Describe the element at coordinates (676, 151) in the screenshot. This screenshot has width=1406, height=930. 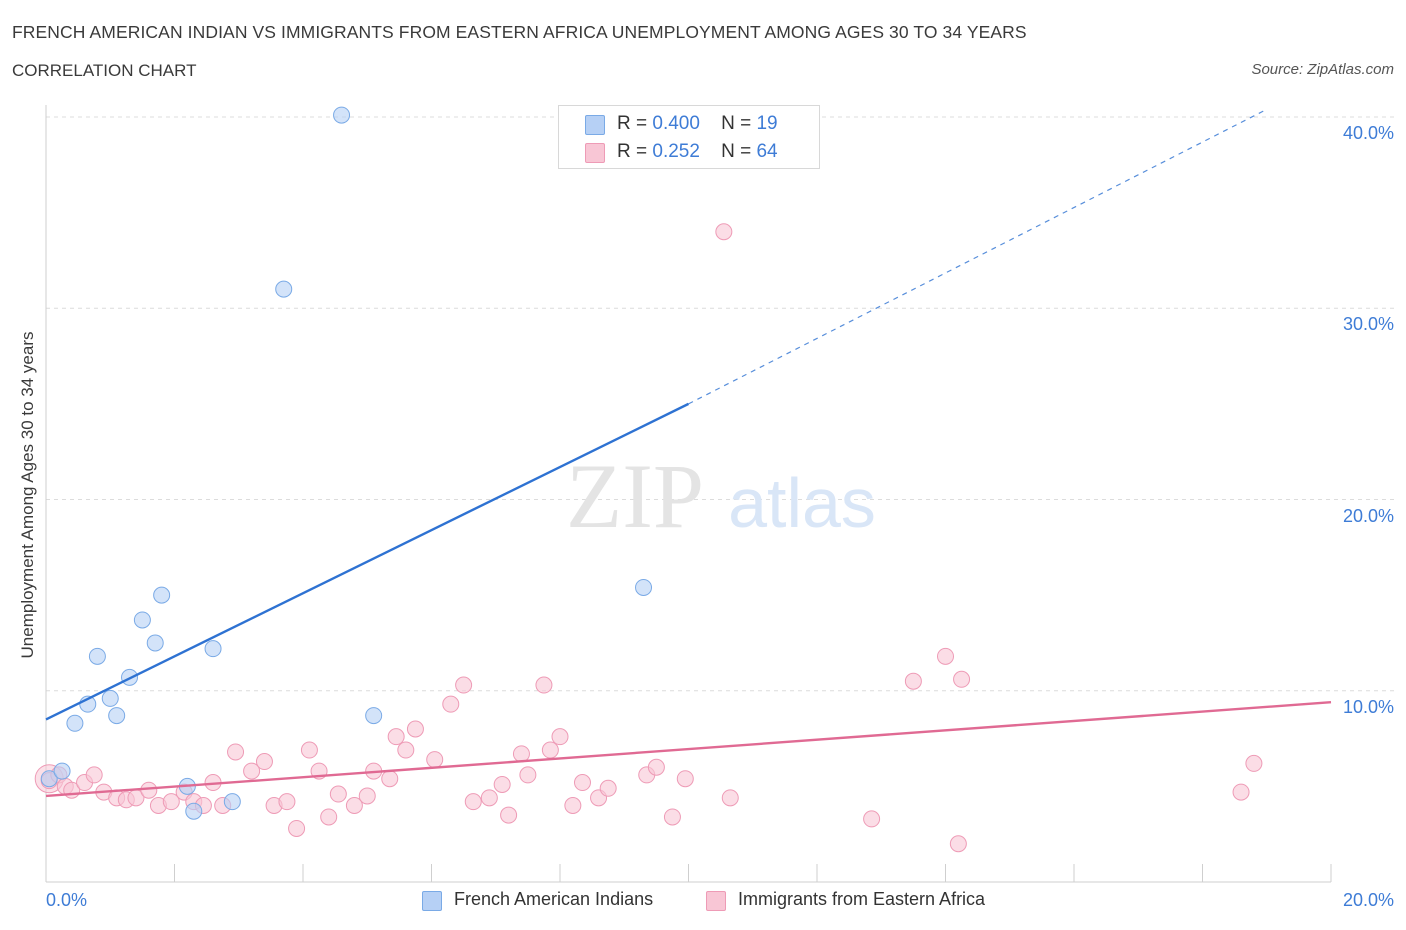
I see `r-value-pink: 0.252` at that location.